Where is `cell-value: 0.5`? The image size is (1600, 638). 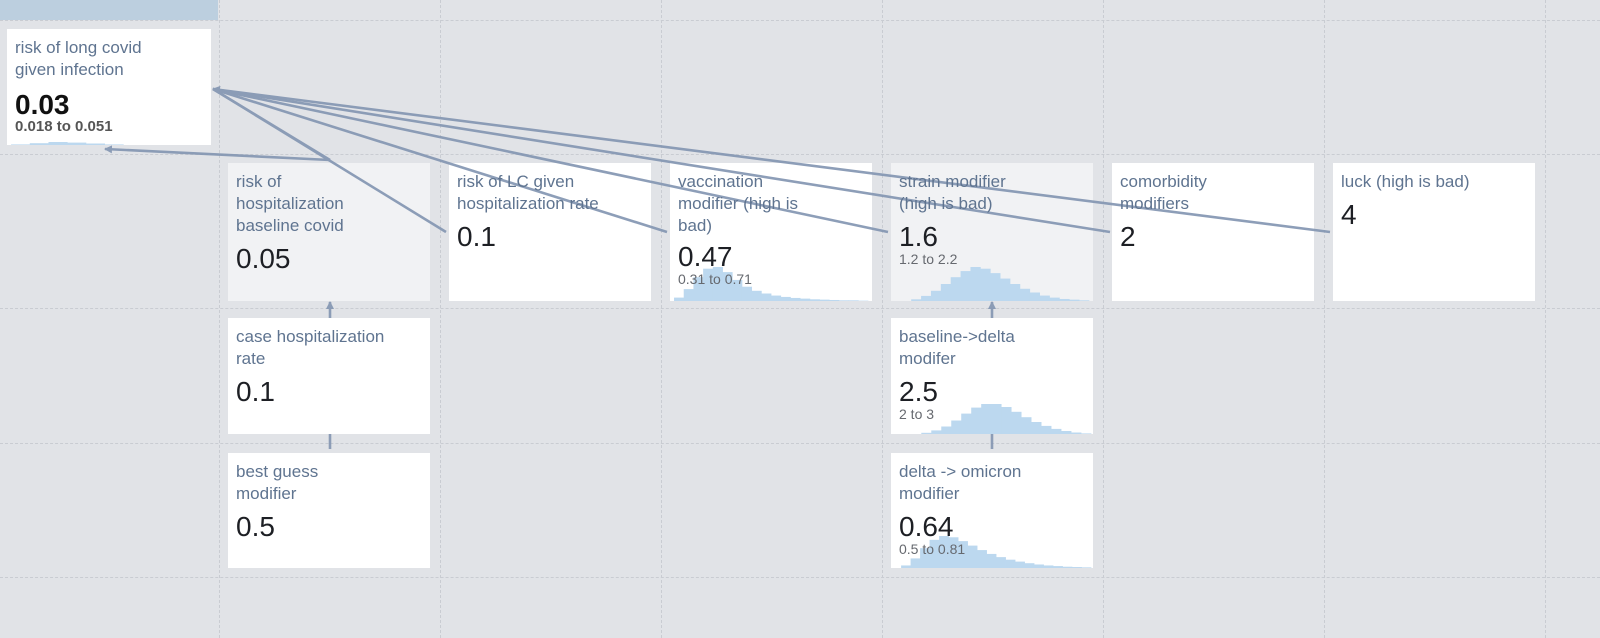
cell-value: 0.5 is located at coordinates (255, 526).